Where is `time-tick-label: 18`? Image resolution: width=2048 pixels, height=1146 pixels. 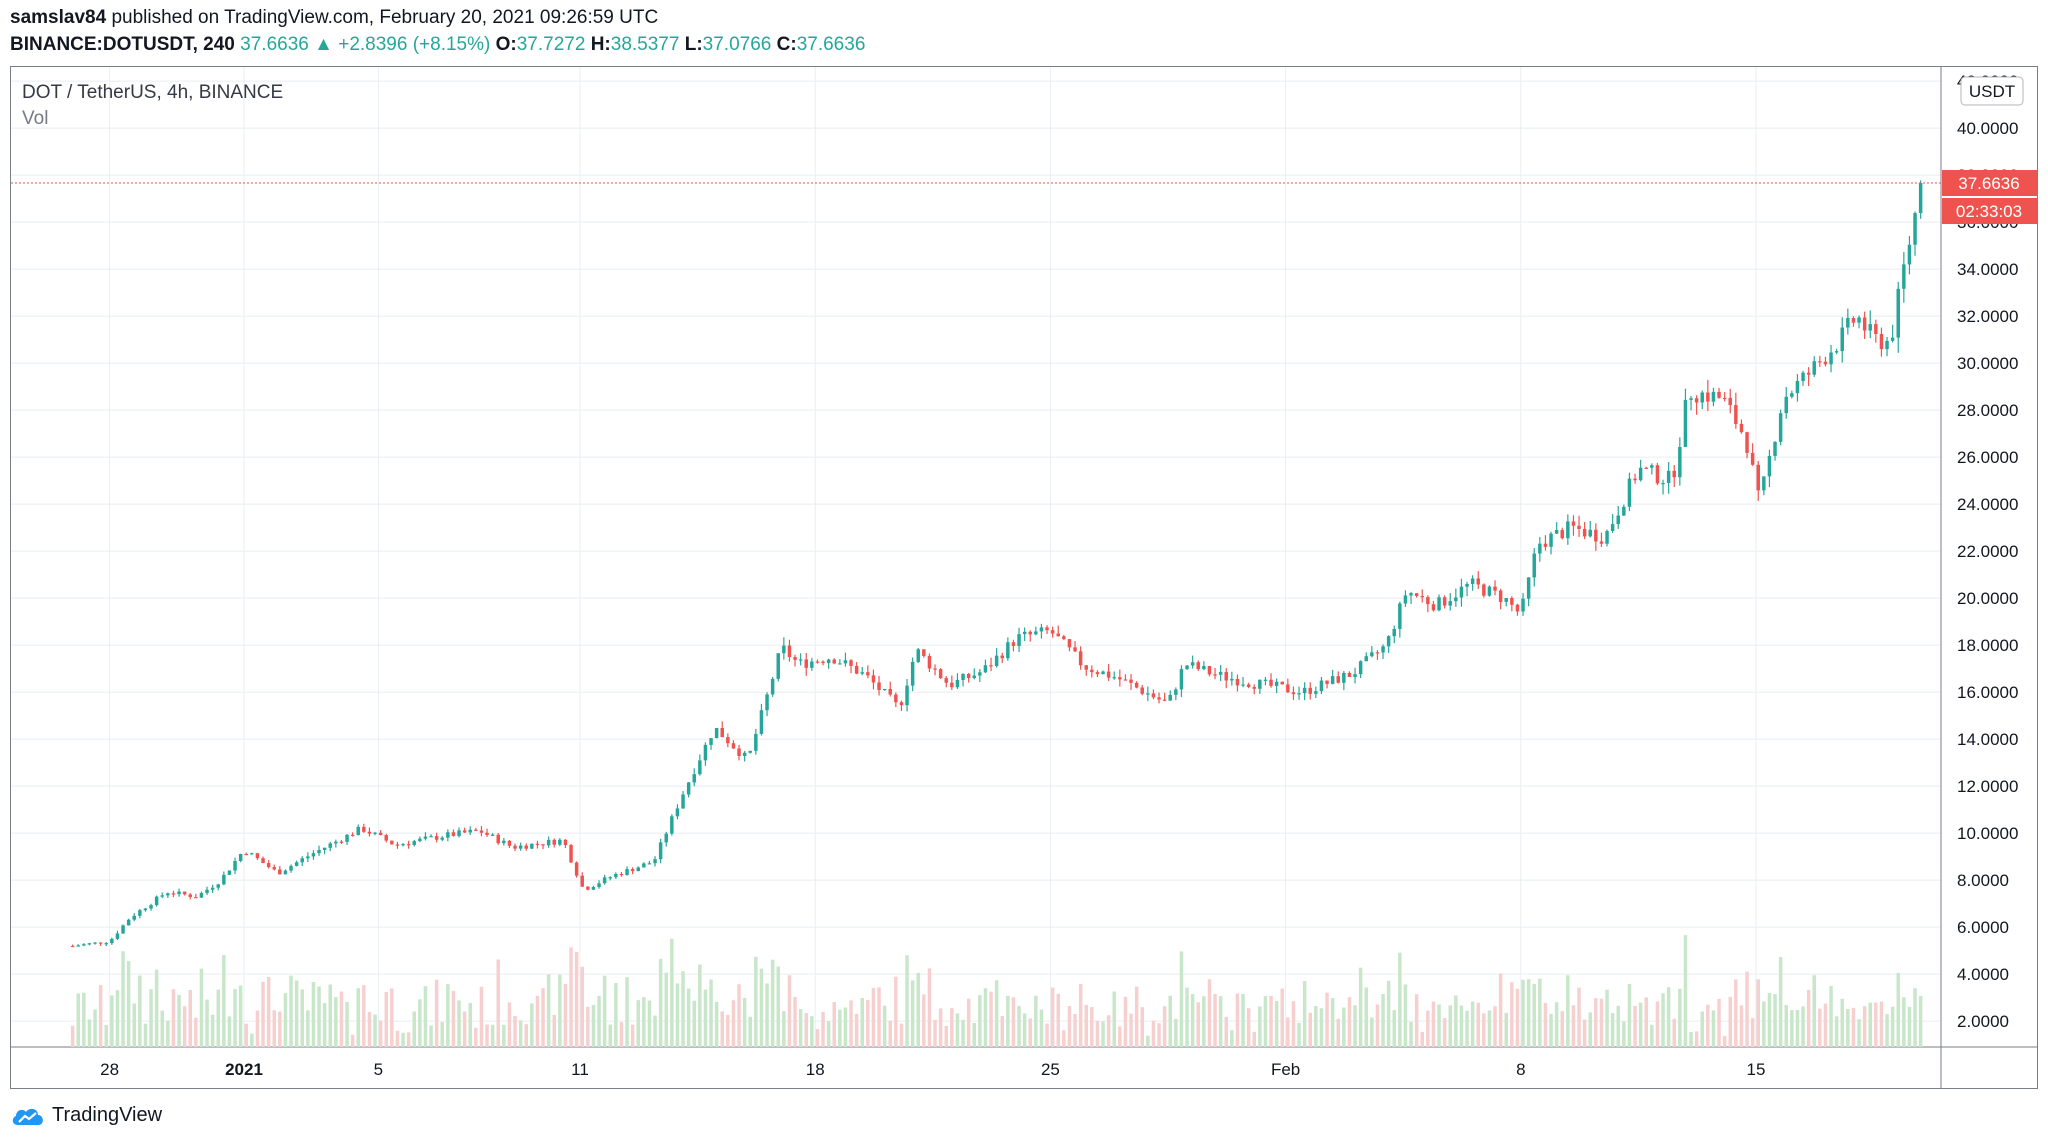 time-tick-label: 18 is located at coordinates (815, 1069).